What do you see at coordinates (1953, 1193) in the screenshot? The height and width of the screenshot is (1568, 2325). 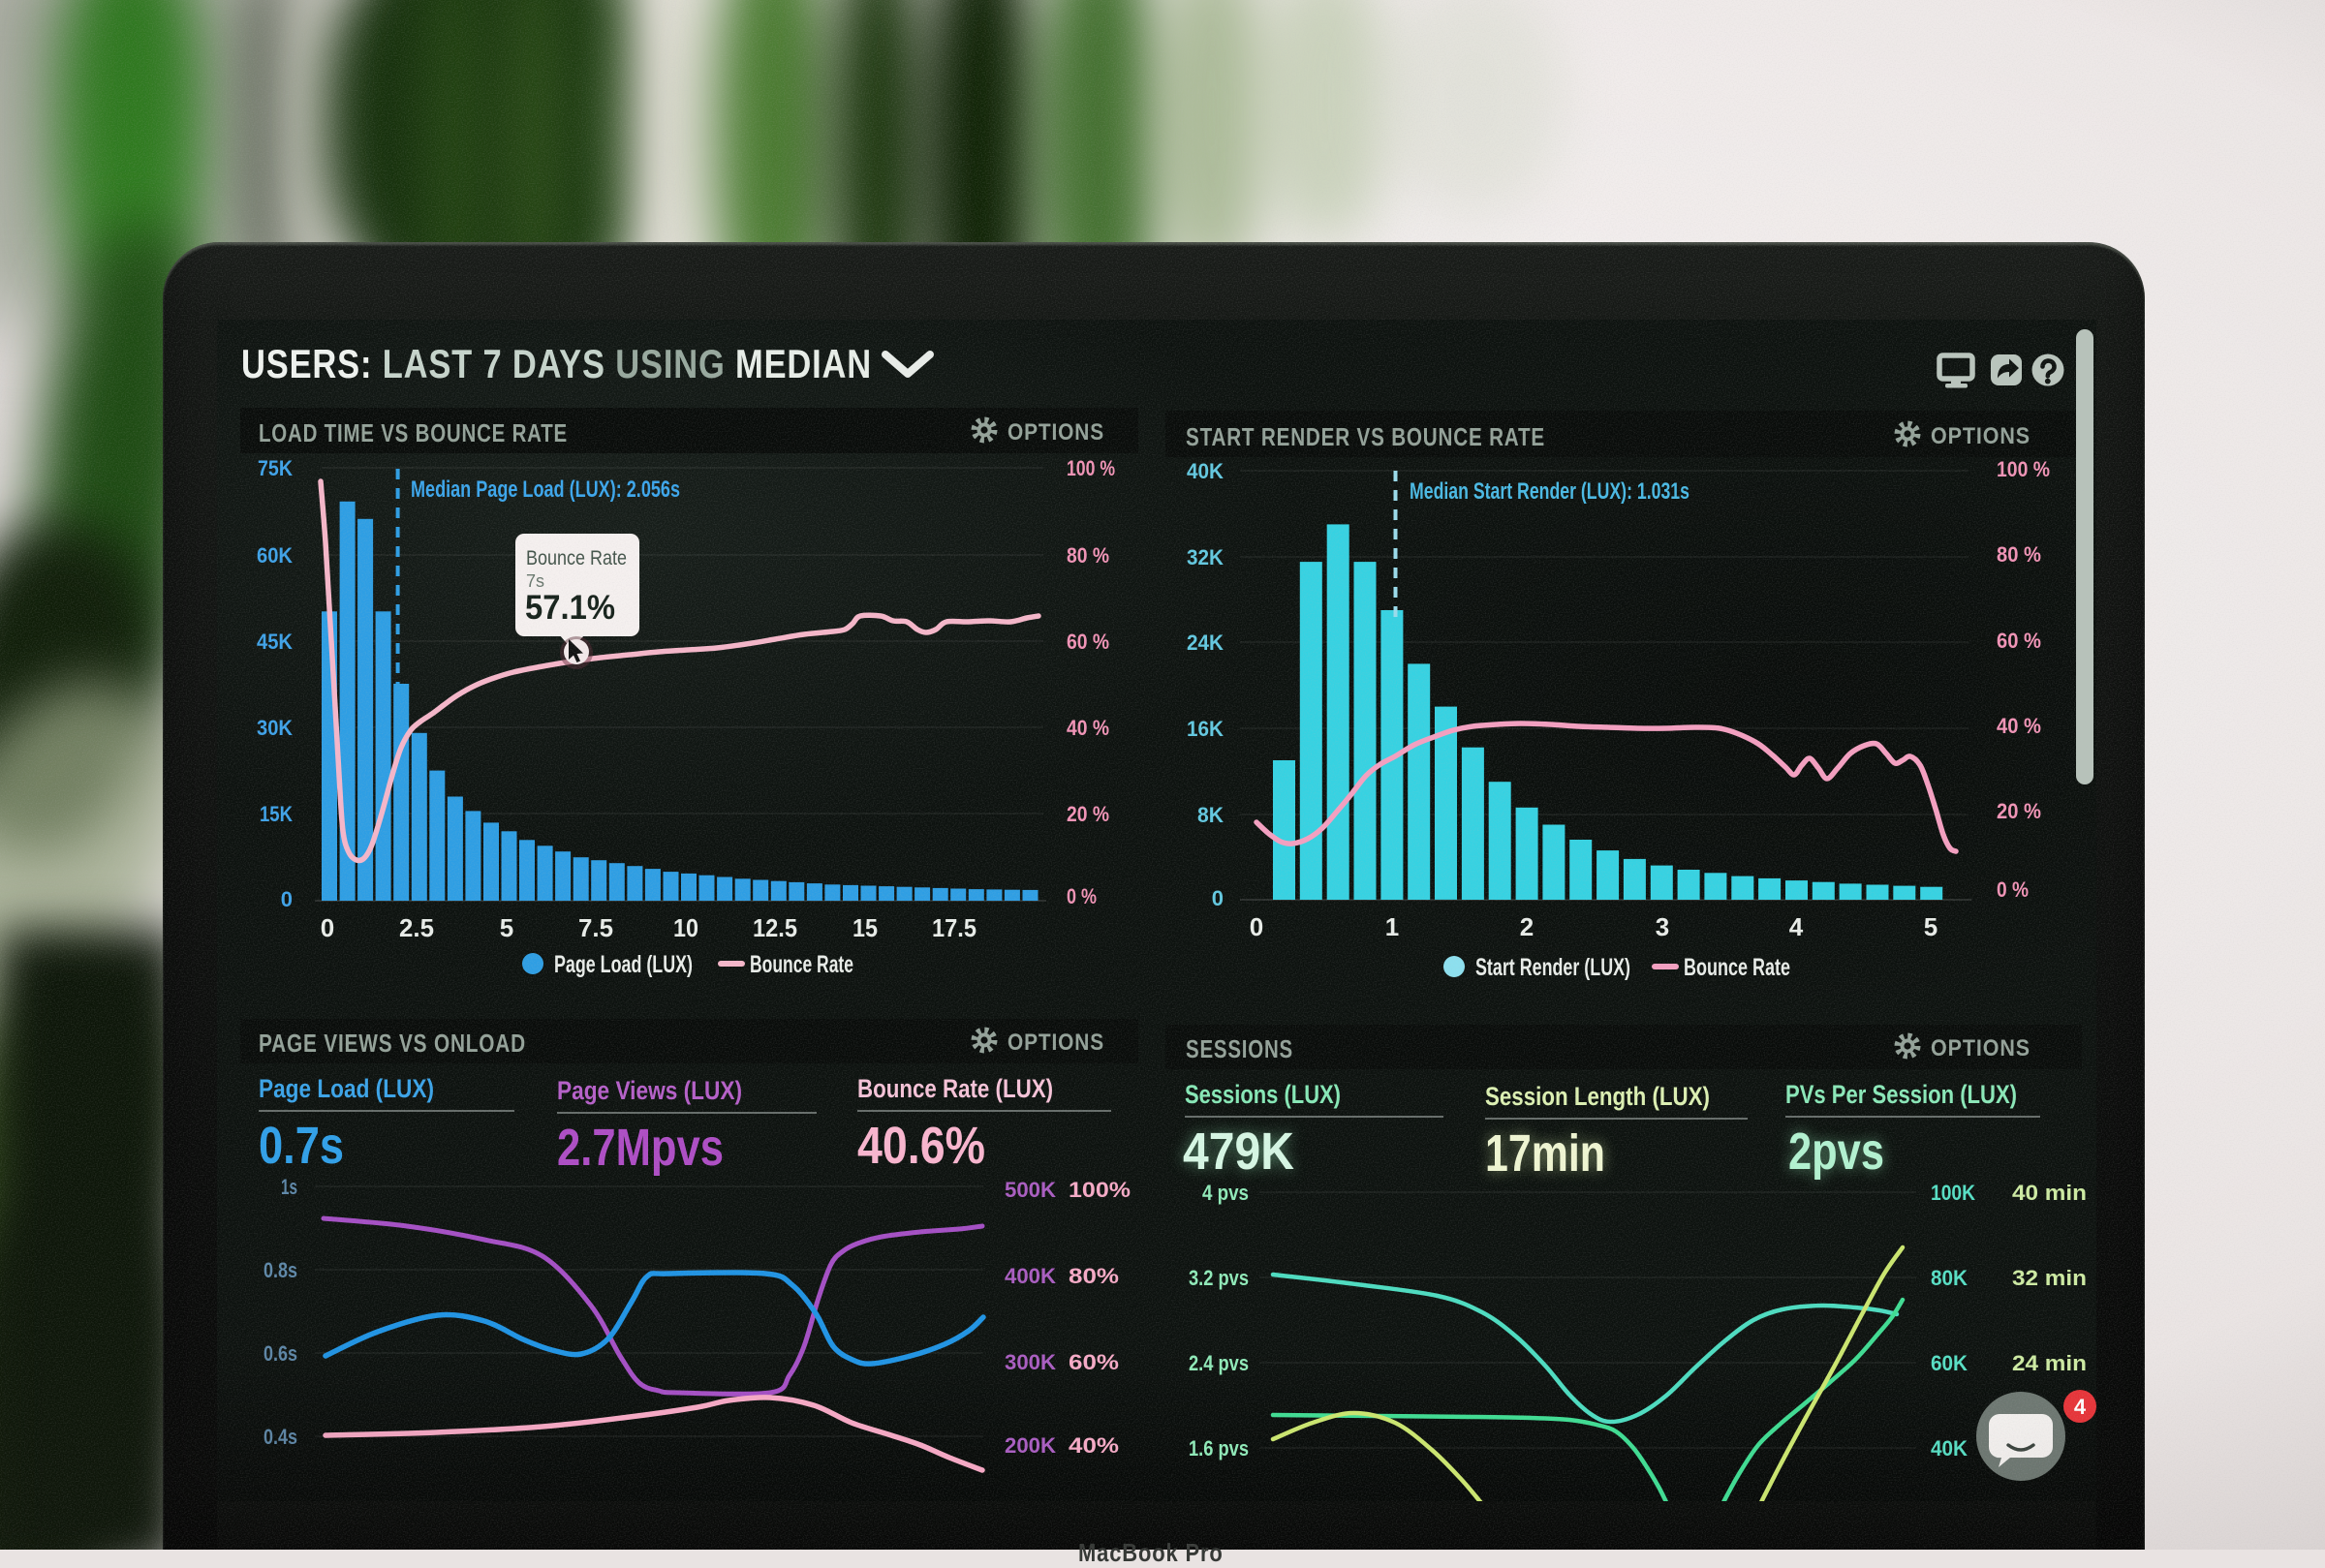 I see `svg-text: 100K` at bounding box center [1953, 1193].